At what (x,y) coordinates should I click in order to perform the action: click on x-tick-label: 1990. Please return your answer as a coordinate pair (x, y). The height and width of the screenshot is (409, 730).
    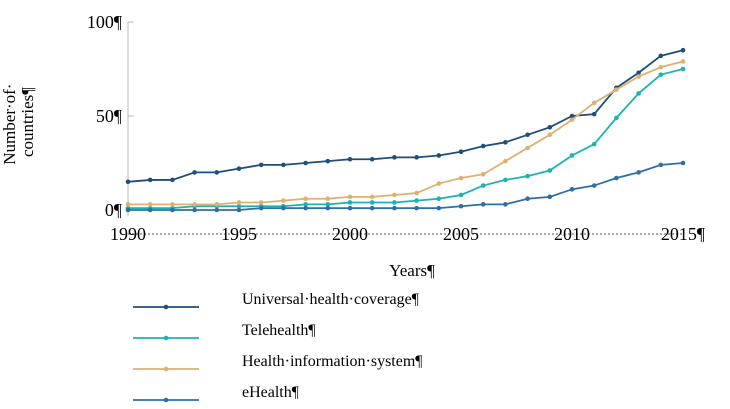
    Looking at the image, I should click on (128, 234).